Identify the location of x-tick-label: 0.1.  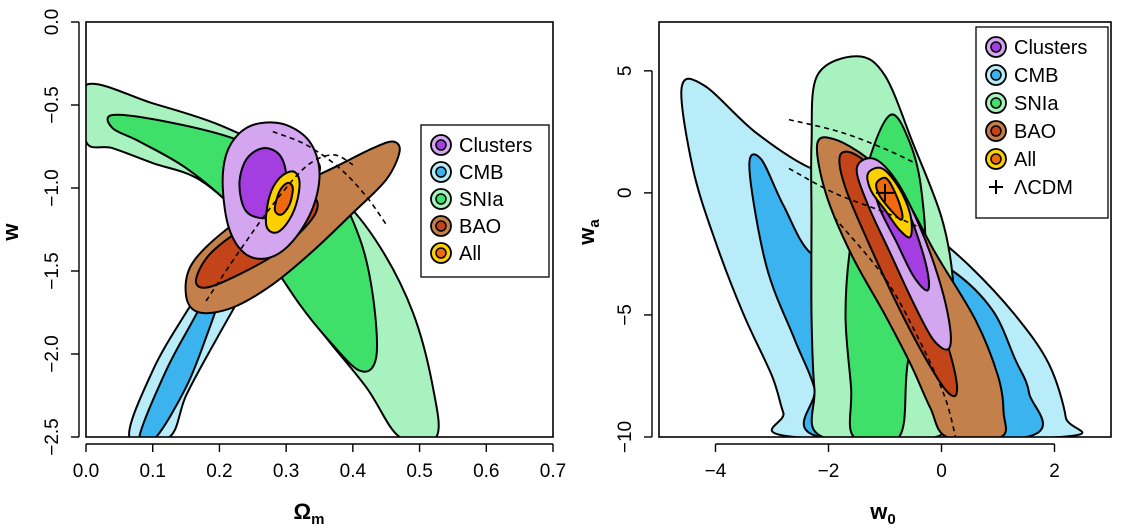
(153, 471).